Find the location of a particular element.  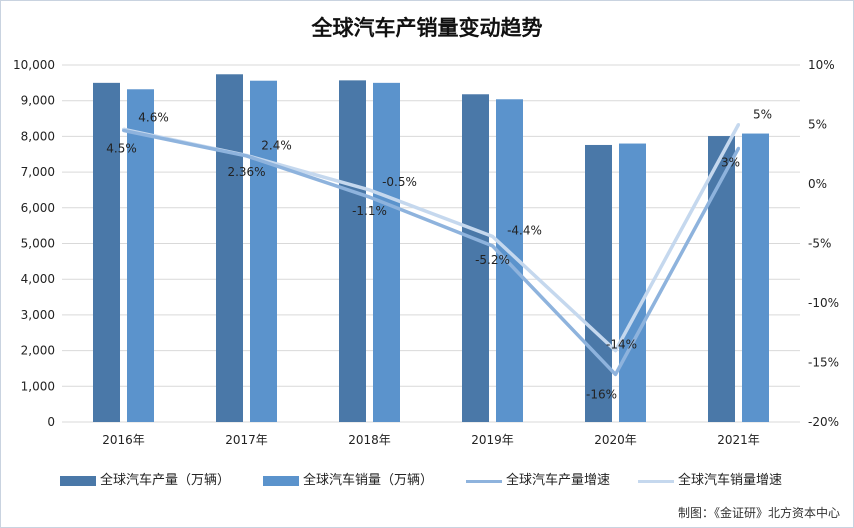

chart-title: 全球汽车产销量变动趋势 is located at coordinates (427, 28).